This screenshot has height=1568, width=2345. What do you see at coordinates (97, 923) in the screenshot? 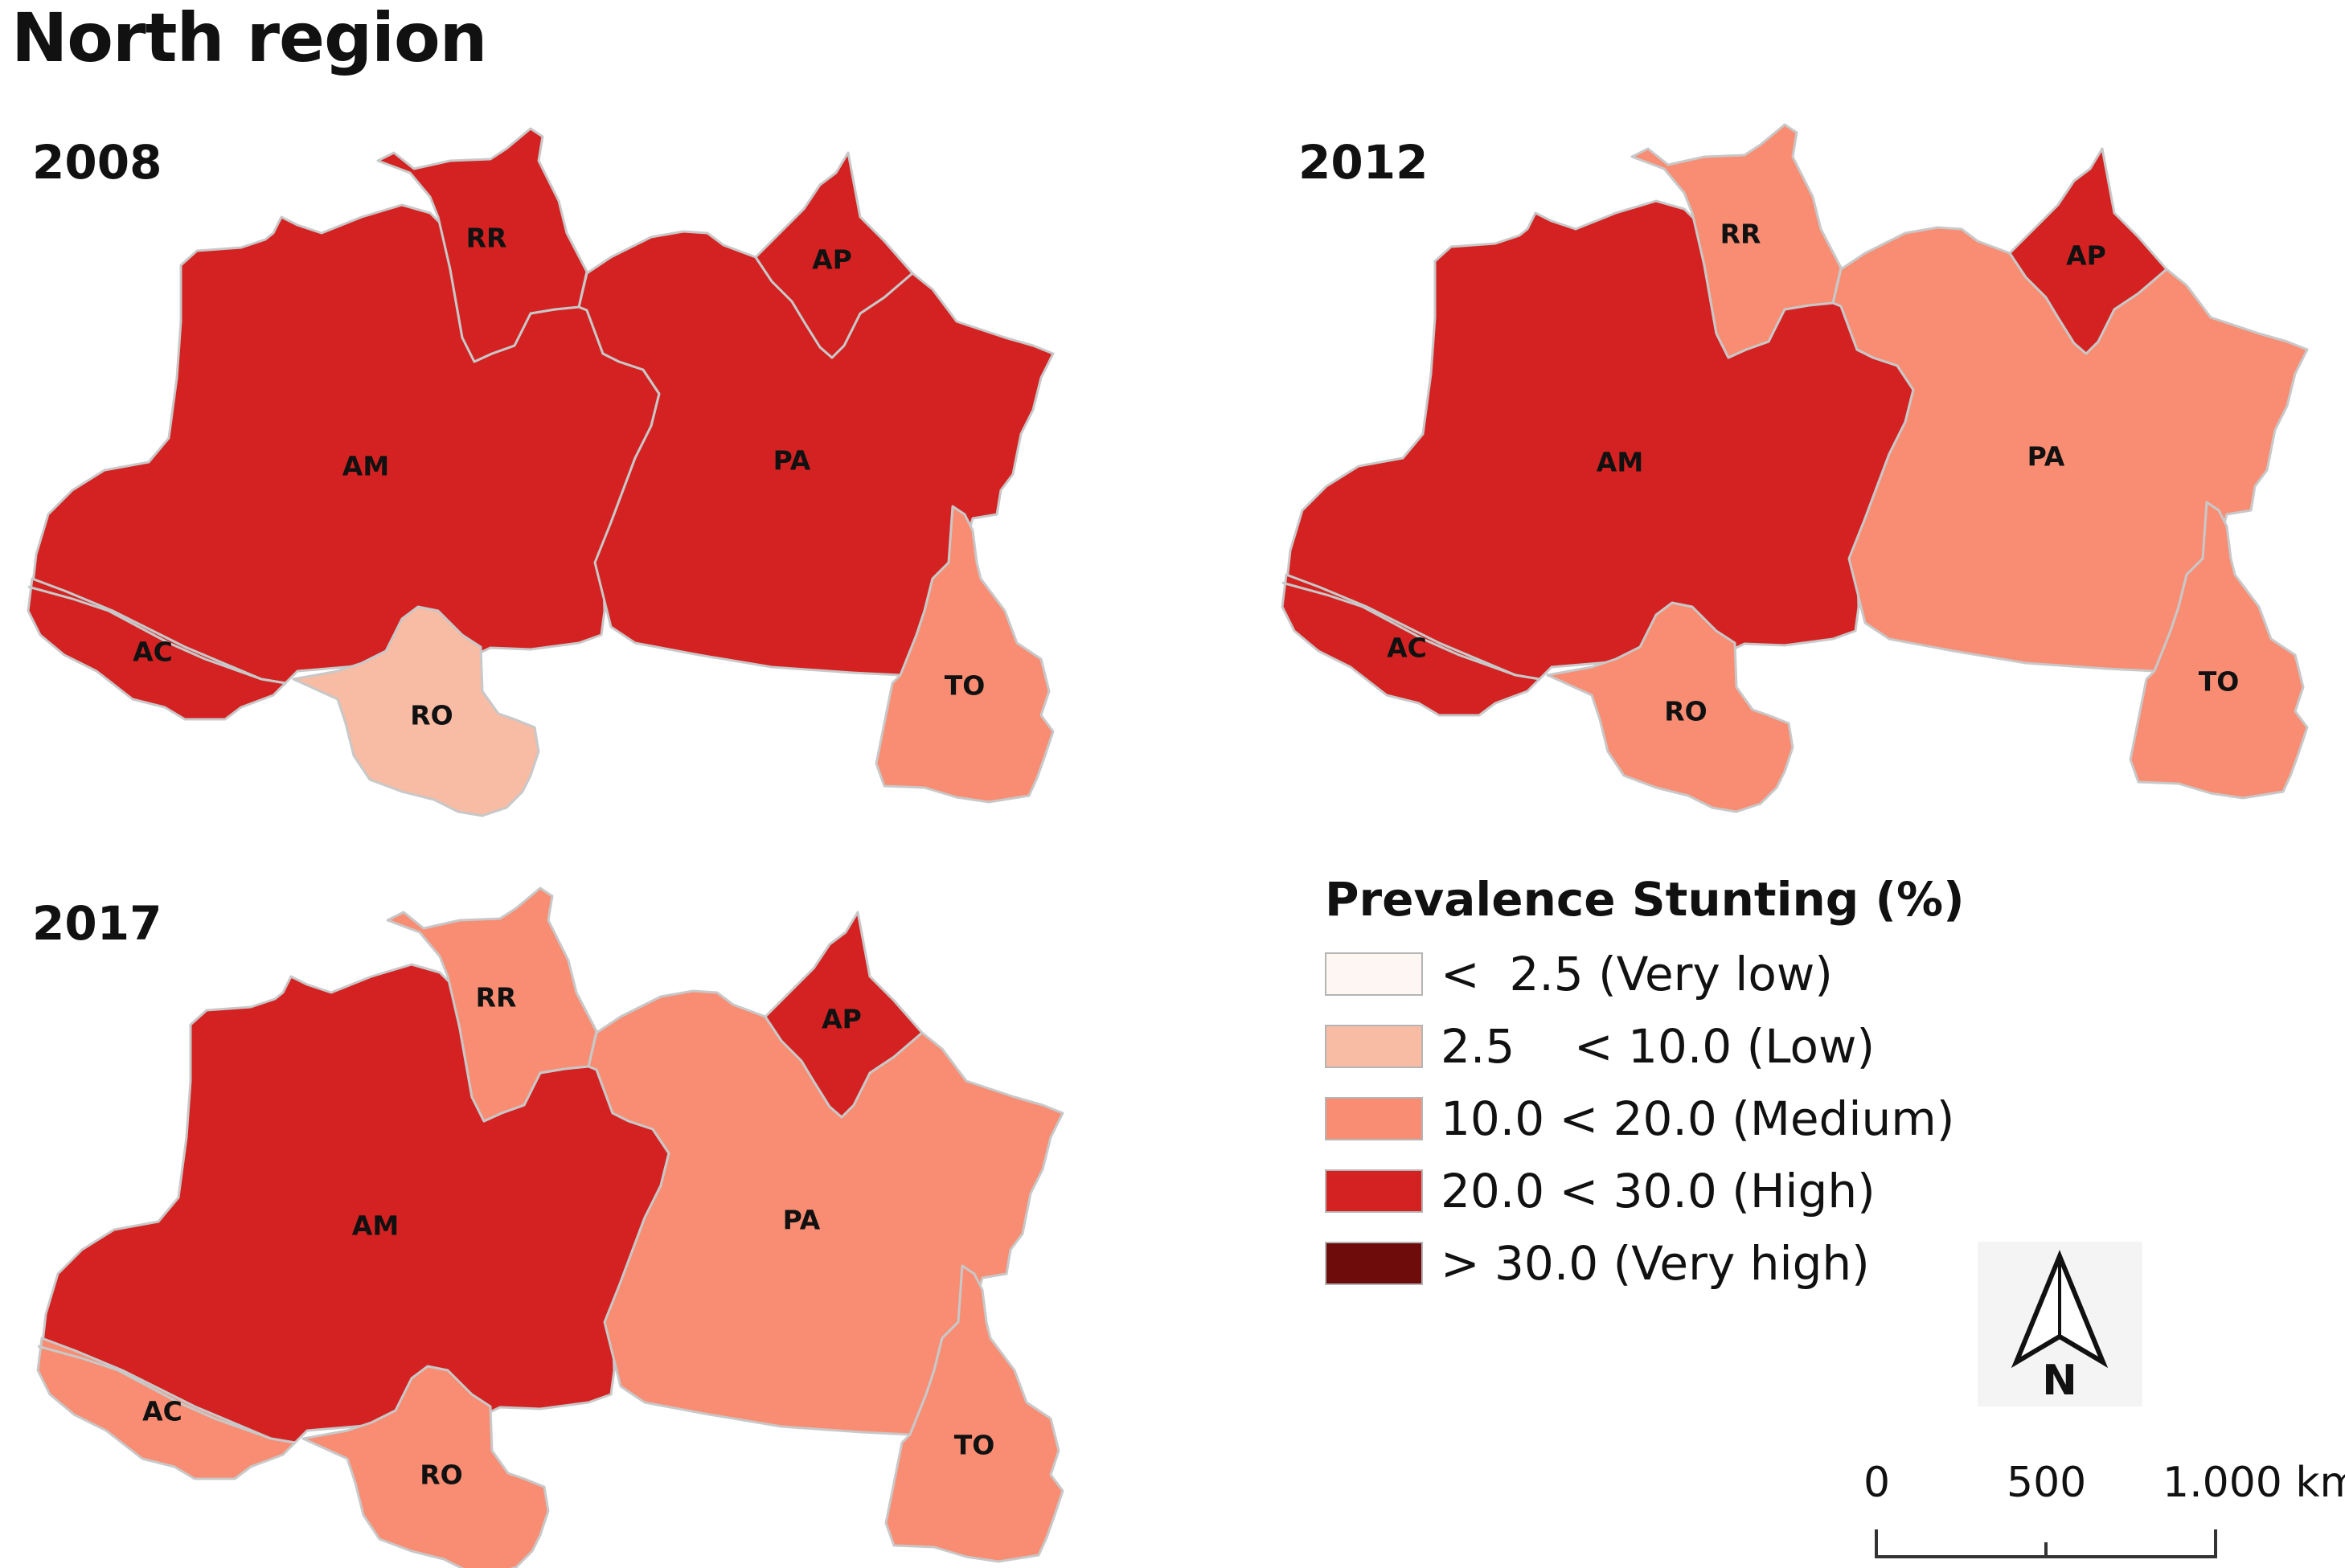
I see `map-year-2017: 2017` at bounding box center [97, 923].